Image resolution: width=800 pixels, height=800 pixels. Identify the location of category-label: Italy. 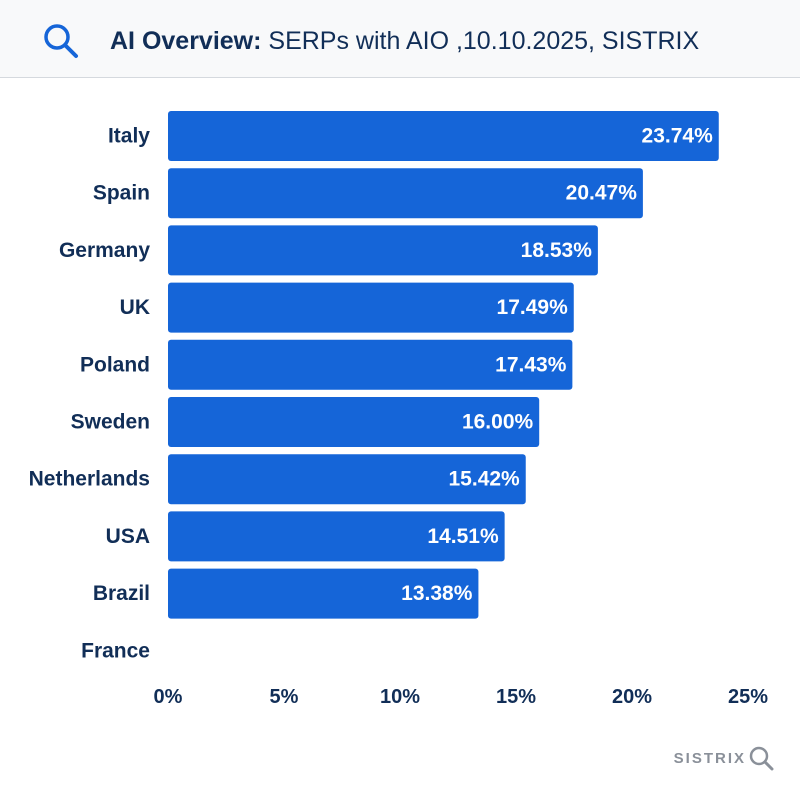
(129, 136).